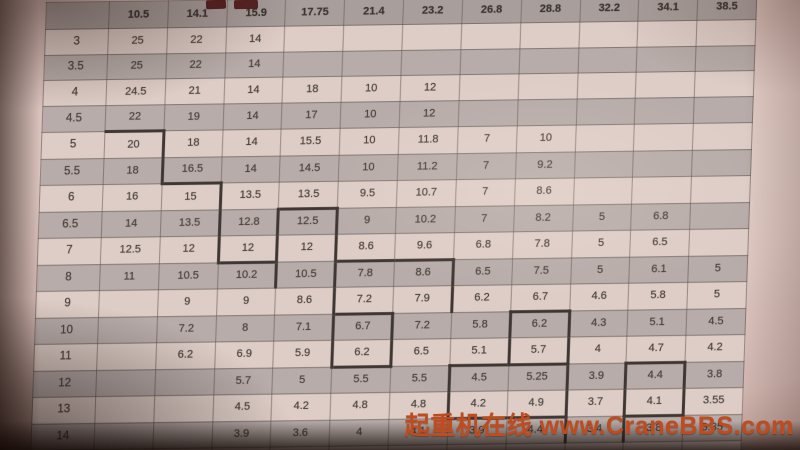 The height and width of the screenshot is (450, 800). Describe the element at coordinates (598, 323) in the screenshot. I see `capacity-cell: 4.3` at that location.